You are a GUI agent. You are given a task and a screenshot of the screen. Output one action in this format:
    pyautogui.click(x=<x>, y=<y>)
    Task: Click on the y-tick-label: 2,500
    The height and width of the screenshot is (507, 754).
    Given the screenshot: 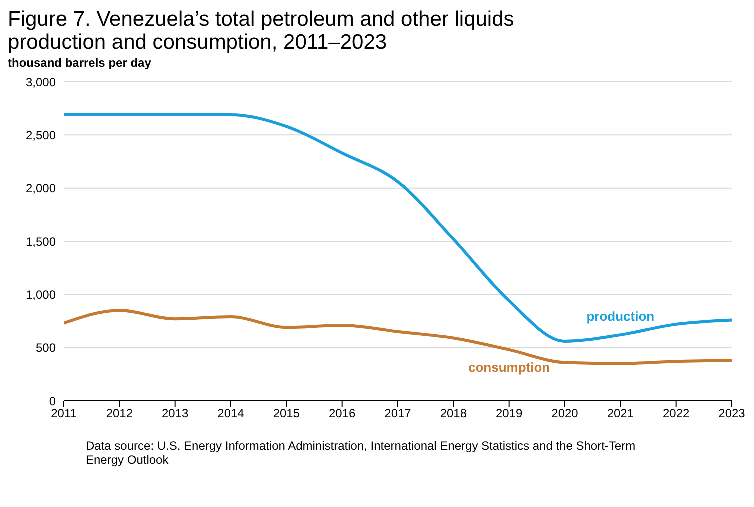 What is the action you would take?
    pyautogui.click(x=41, y=135)
    